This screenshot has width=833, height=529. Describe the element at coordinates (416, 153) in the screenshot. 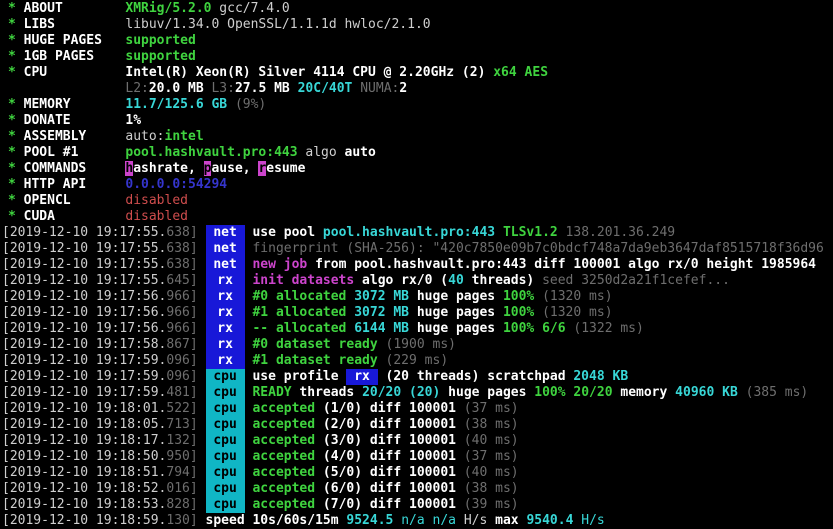

I see `config-line: * POOL #1 pool.hashvault.pro:443 algo auto` at that location.